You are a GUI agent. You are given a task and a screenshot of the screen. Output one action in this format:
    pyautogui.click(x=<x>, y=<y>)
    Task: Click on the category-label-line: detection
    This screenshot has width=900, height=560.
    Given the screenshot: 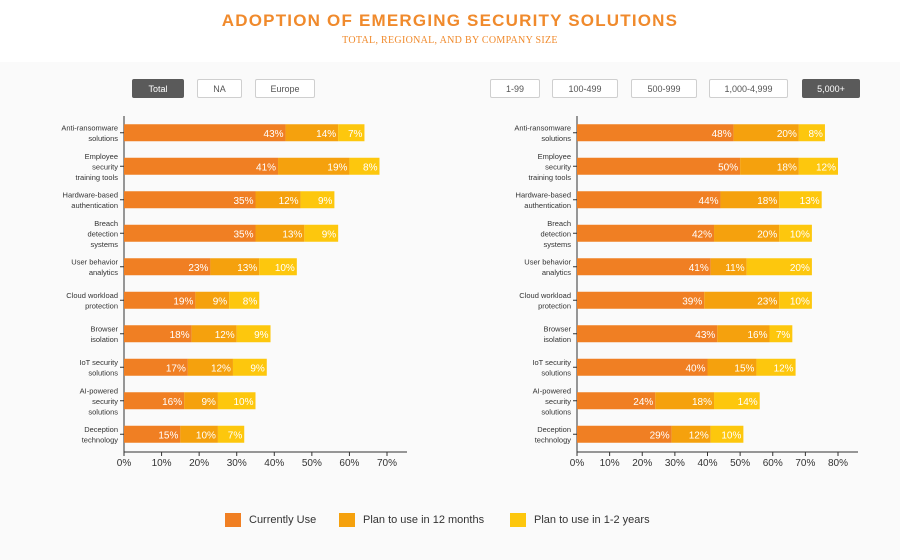 What is the action you would take?
    pyautogui.click(x=103, y=233)
    